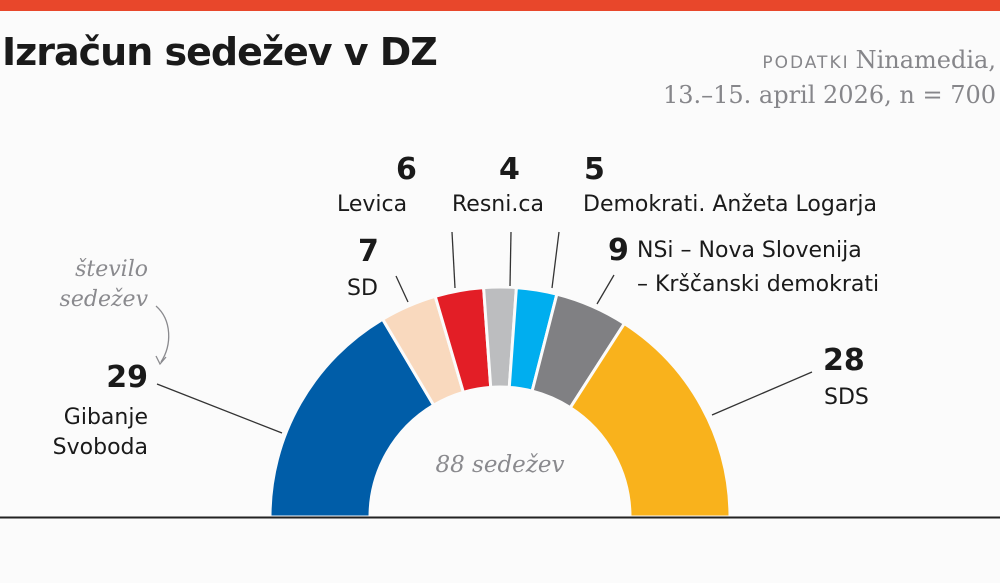  What do you see at coordinates (105, 417) in the screenshot?
I see `name-label-gibanje-1: Gibanje` at bounding box center [105, 417].